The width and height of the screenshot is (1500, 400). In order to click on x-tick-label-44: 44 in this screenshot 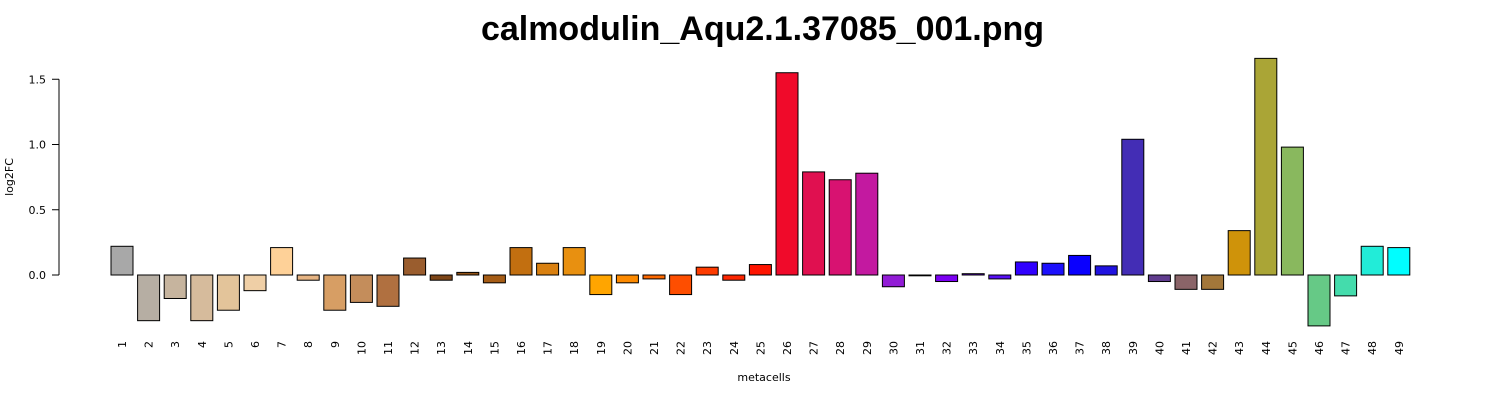, I will do `click(1266, 348)`.